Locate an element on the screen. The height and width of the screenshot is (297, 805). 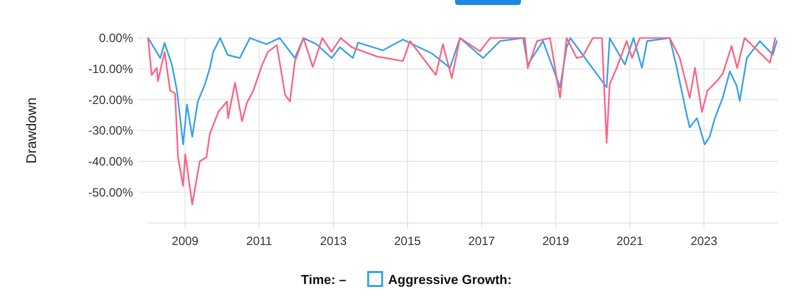
y-tick-label: 0.00% is located at coordinates (116, 38).